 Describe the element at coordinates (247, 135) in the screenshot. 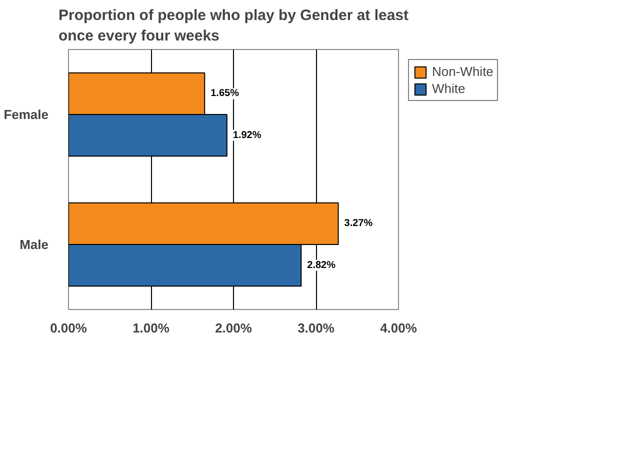

I see `data-label: 1.92%` at that location.